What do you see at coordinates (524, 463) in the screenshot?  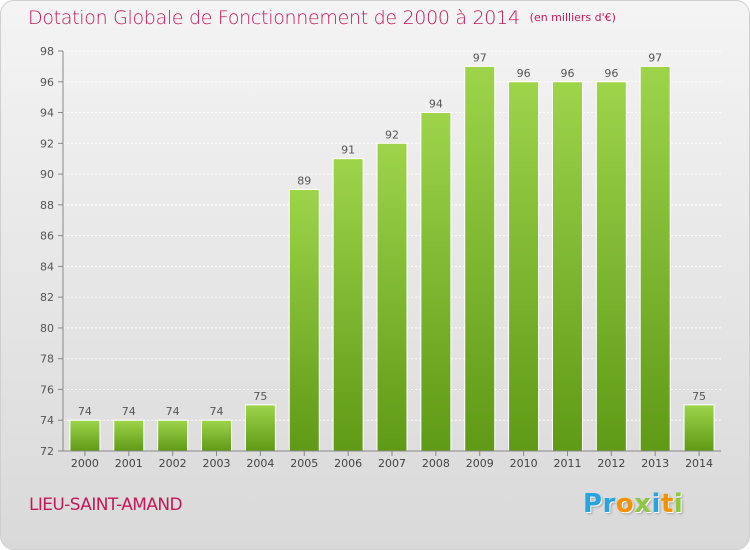 I see `x-tick-label: 2010` at bounding box center [524, 463].